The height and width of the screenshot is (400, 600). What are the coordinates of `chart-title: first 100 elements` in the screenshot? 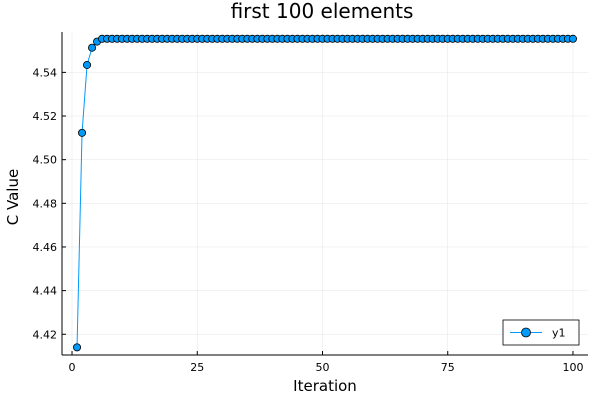 It's located at (322, 11).